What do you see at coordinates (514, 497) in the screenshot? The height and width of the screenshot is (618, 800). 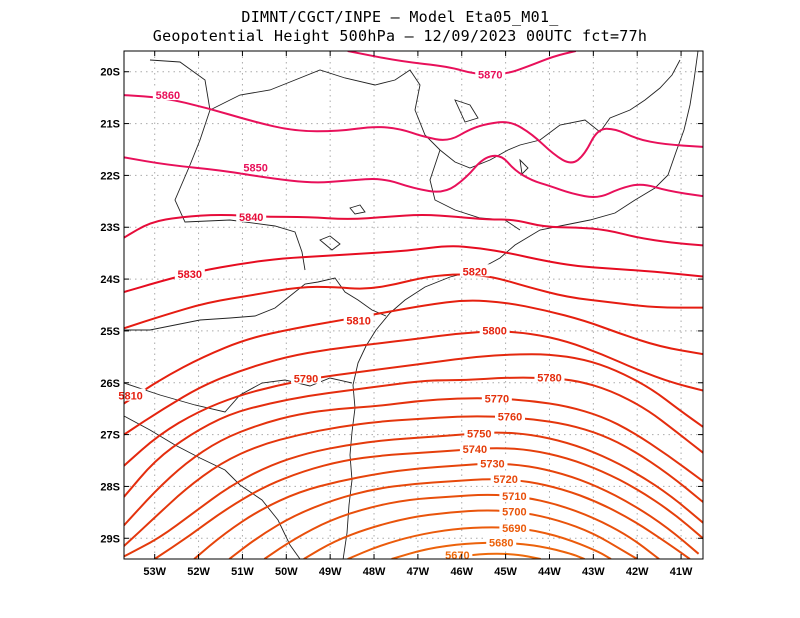 I see `contour-label-5710: 5710` at bounding box center [514, 497].